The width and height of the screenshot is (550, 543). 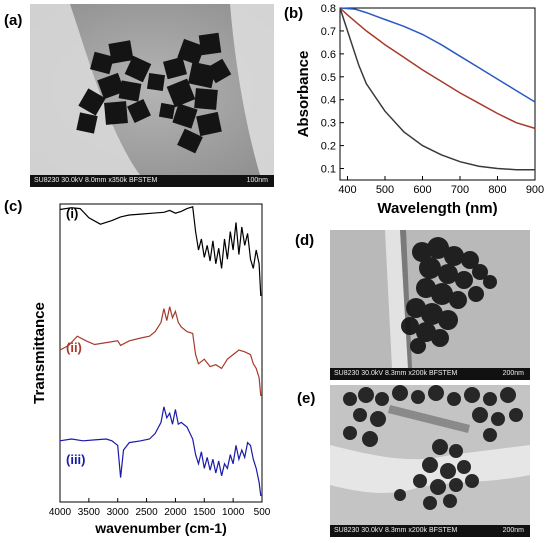 I want to click on x-axis-label-c: wavenumber (cm-1), so click(x=160, y=528).